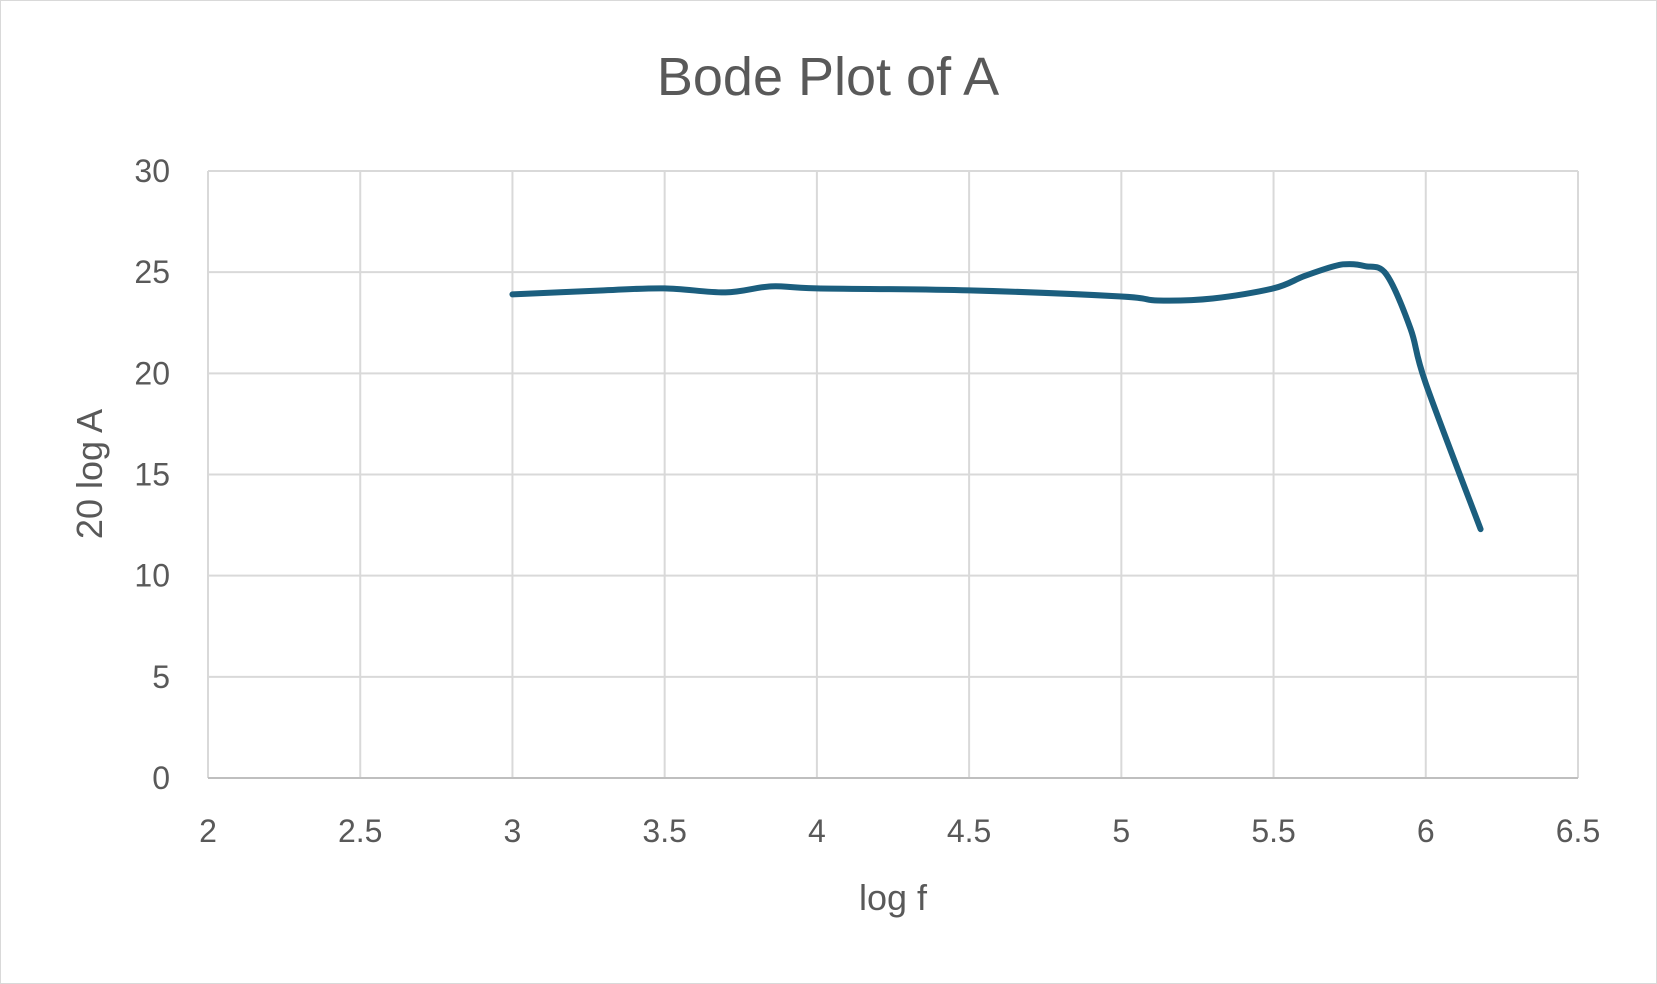 Image resolution: width=1657 pixels, height=984 pixels. What do you see at coordinates (152, 171) in the screenshot?
I see `y-tick-label: 30` at bounding box center [152, 171].